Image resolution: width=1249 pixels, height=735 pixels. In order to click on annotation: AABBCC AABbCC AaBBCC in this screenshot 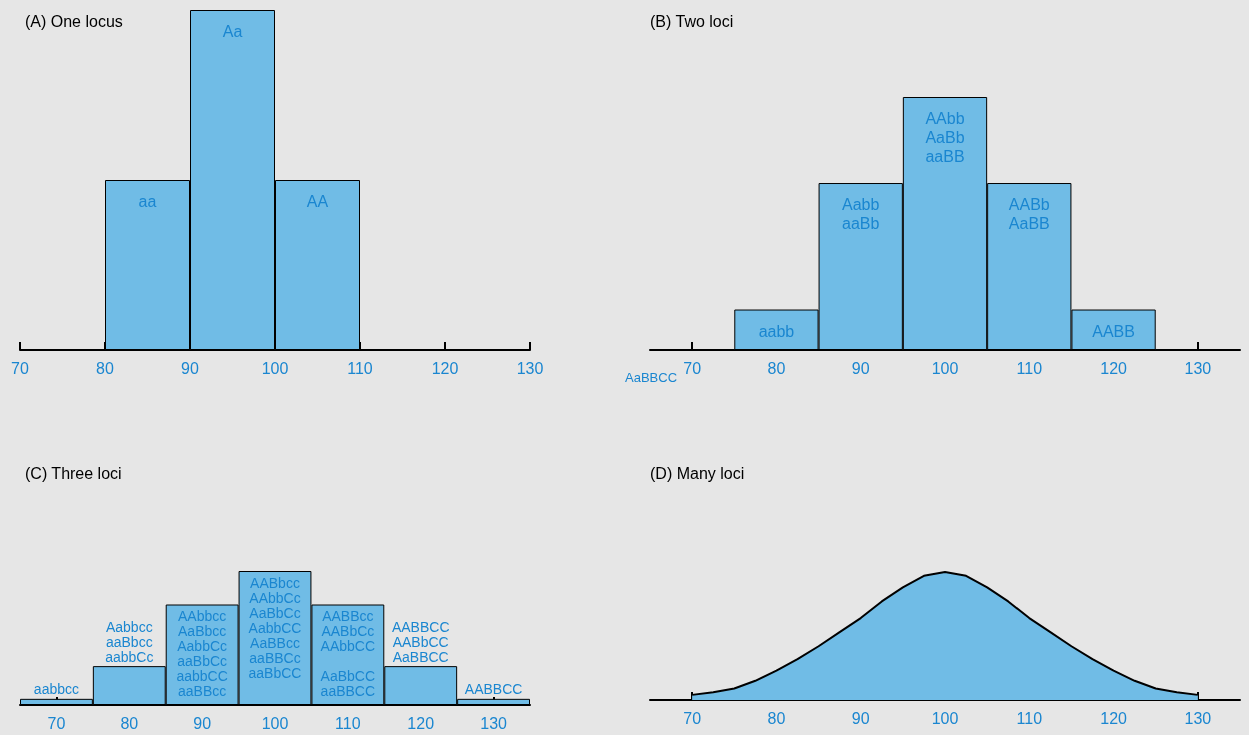, I will do `click(420, 641)`.